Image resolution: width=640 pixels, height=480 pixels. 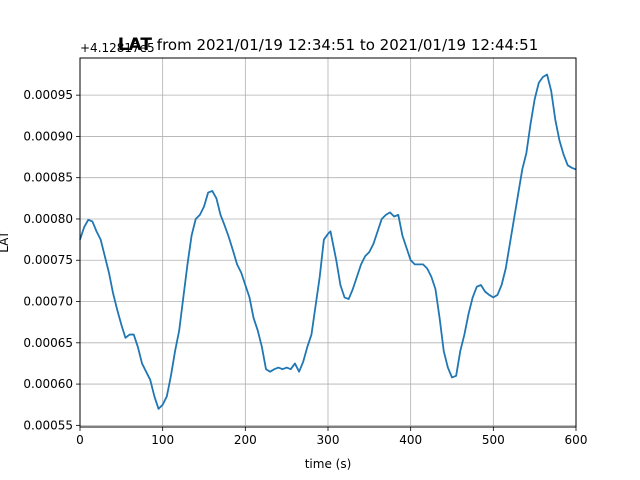 What do you see at coordinates (135, 45) in the screenshot?
I see `chart-title-bold-part: LAT` at bounding box center [135, 45].